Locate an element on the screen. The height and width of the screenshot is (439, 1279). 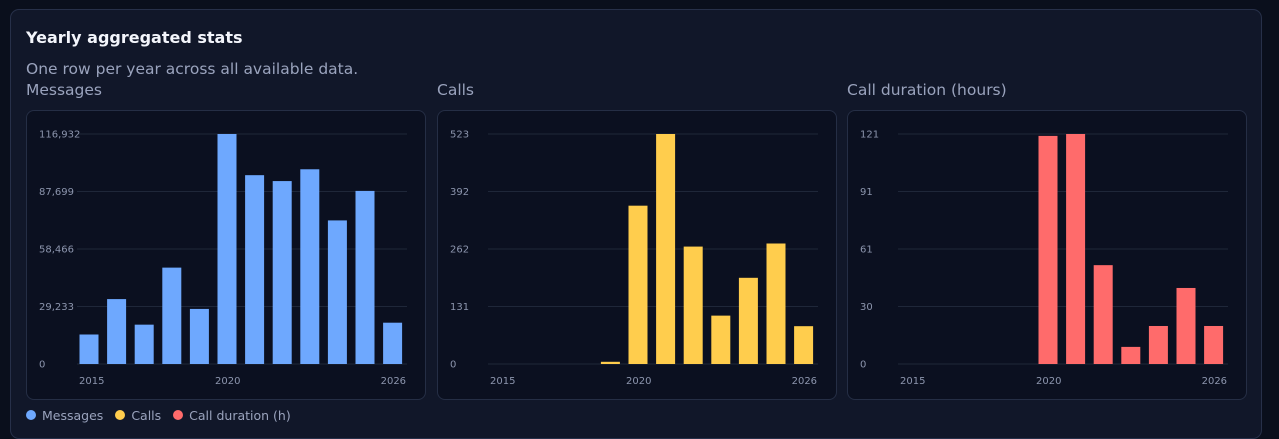
legend-label-messages: Messages is located at coordinates (73, 415).